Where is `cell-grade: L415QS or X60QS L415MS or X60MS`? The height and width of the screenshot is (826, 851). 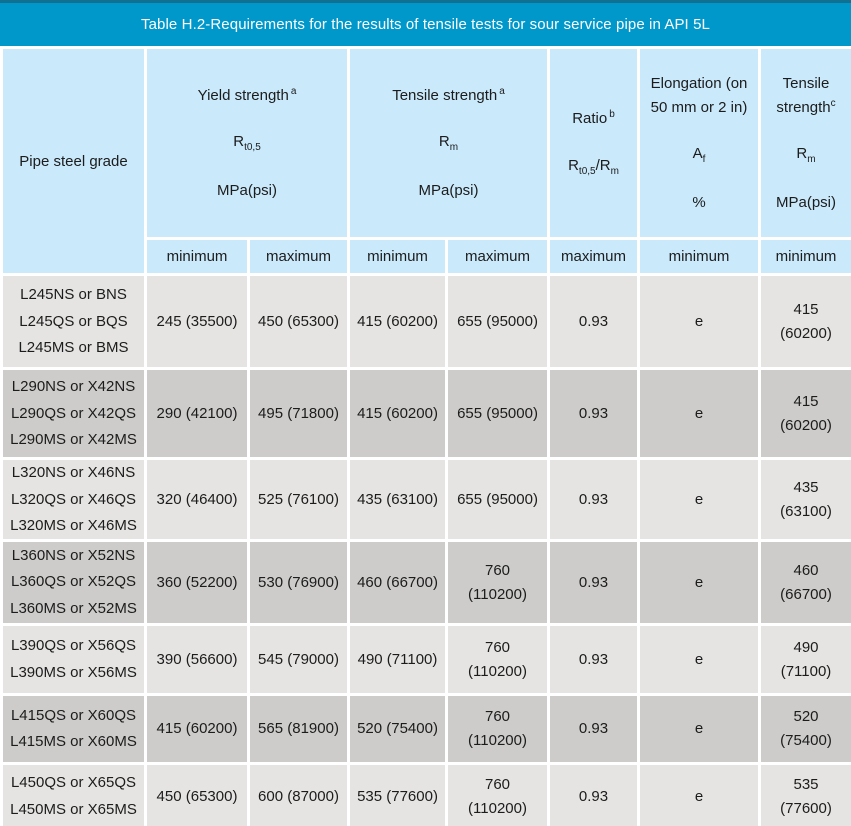 cell-grade: L415QS or X60QS L415MS or X60MS is located at coordinates (73, 729).